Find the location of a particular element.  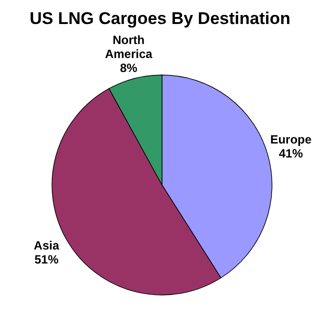

data-label: 8% is located at coordinates (129, 68).